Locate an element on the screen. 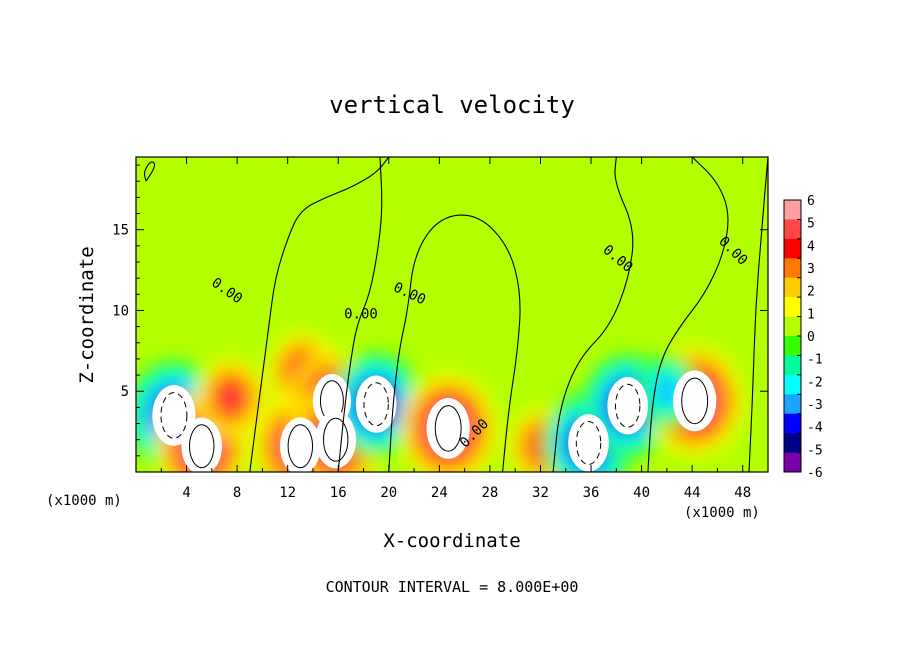 The width and height of the screenshot is (904, 654). colorbar-label: -1 is located at coordinates (815, 360).